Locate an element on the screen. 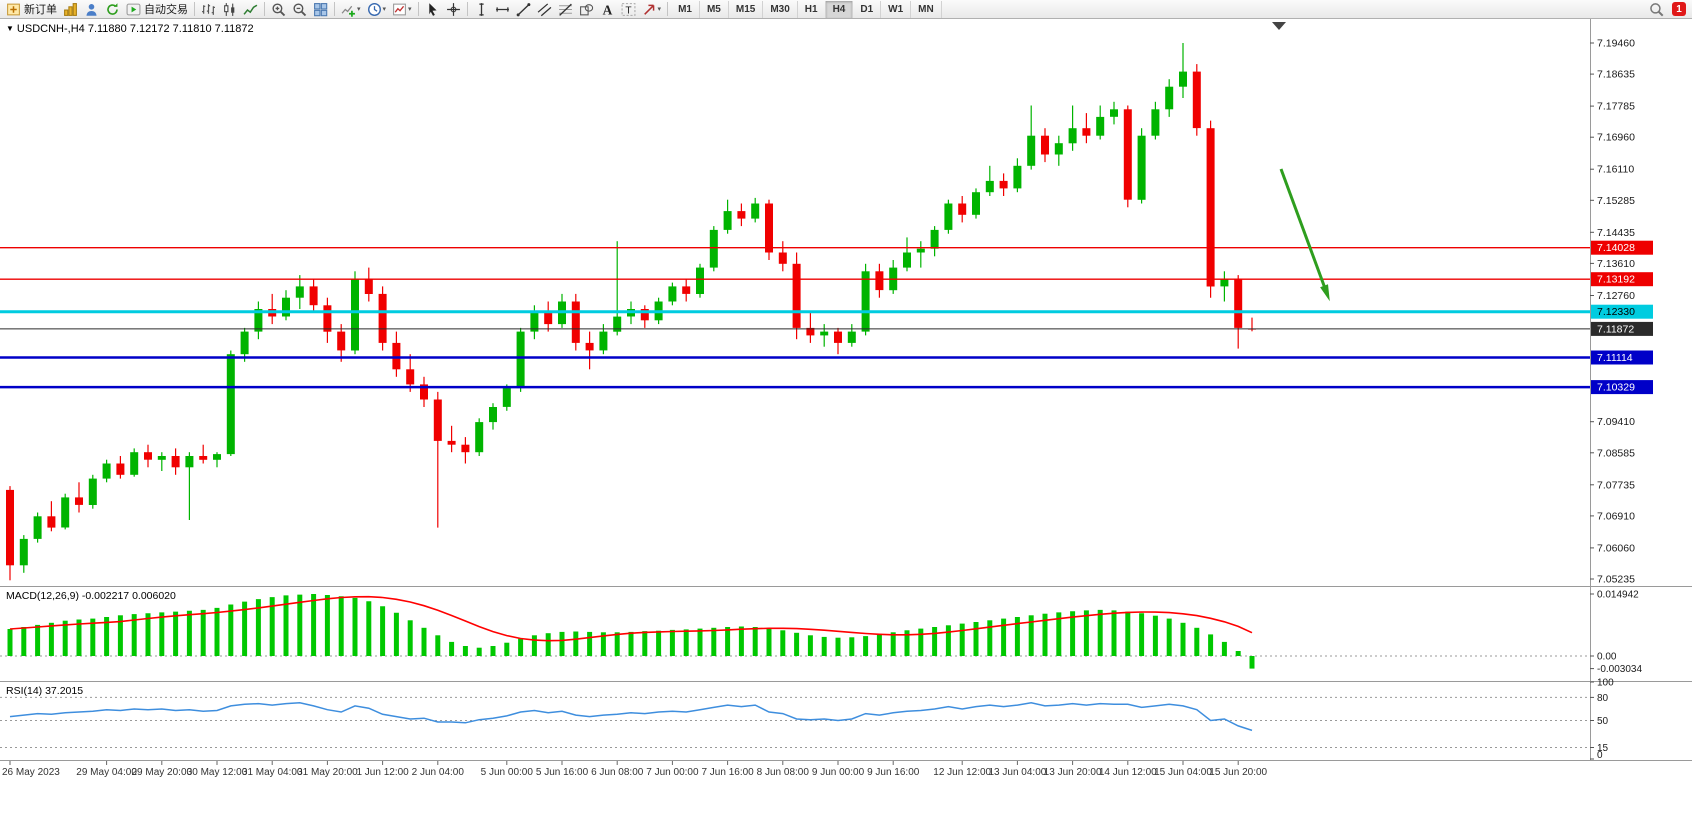 This screenshot has height=838, width=1692. crosshair-button is located at coordinates (453, 9).